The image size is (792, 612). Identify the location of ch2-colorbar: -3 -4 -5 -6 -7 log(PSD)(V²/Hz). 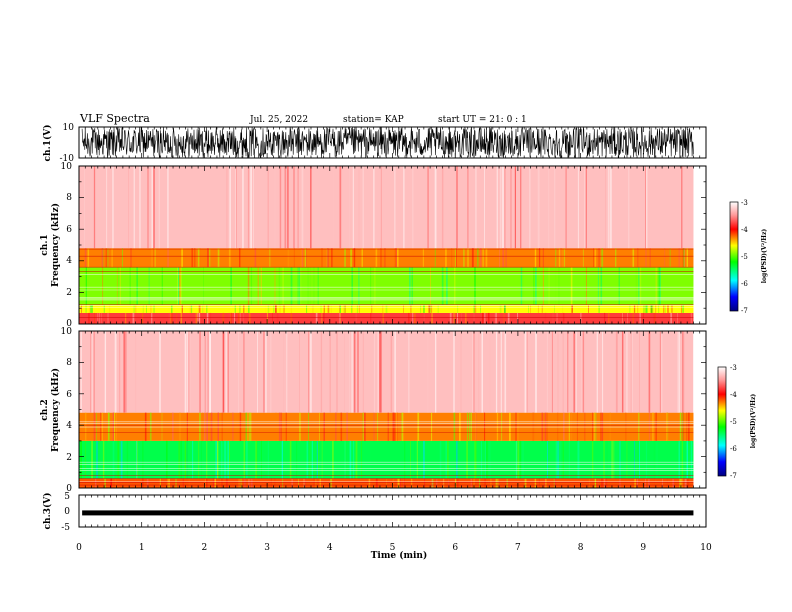
(737, 422).